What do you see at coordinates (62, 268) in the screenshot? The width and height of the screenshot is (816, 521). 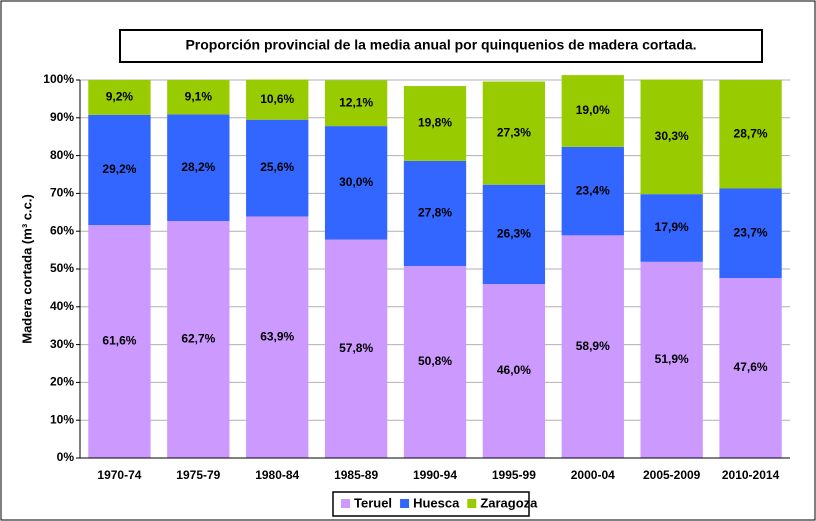 I see `y-tick-label: 50%` at bounding box center [62, 268].